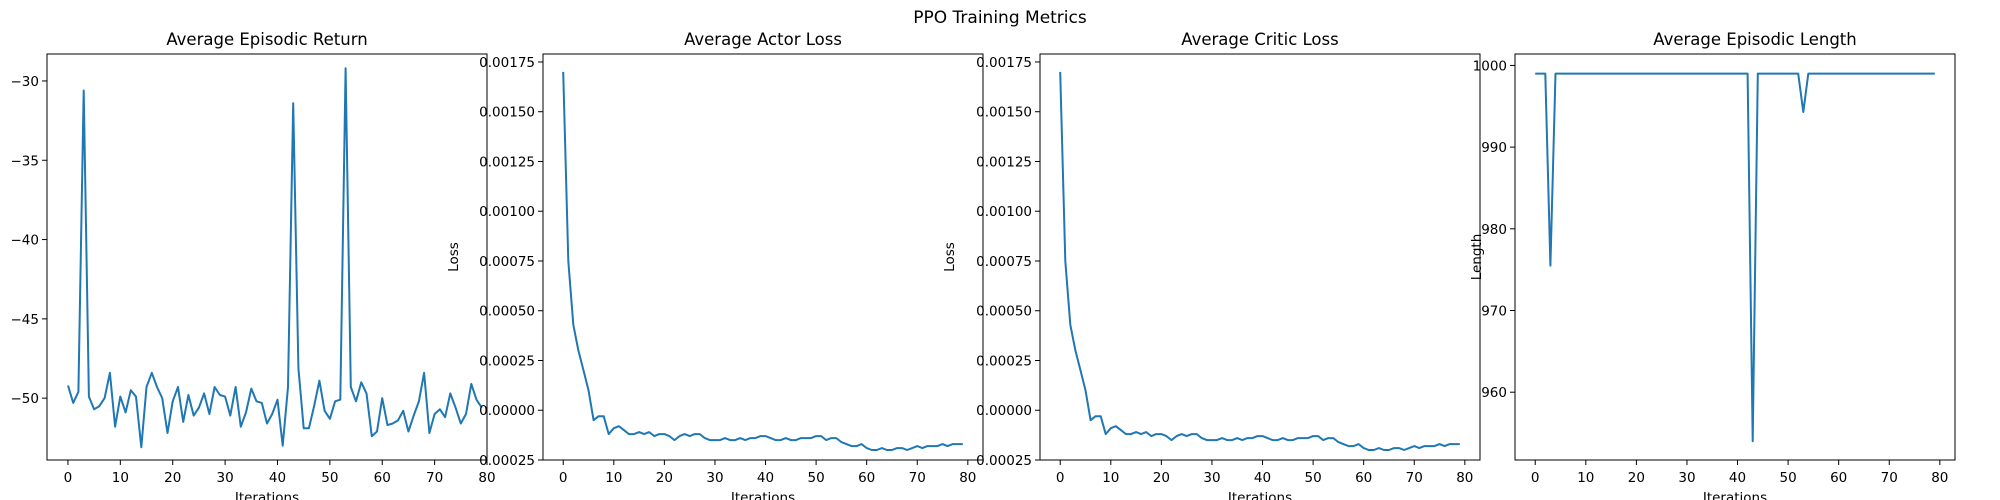 The height and width of the screenshot is (500, 2000). I want to click on y-tick-label: 970, so click(1494, 312).